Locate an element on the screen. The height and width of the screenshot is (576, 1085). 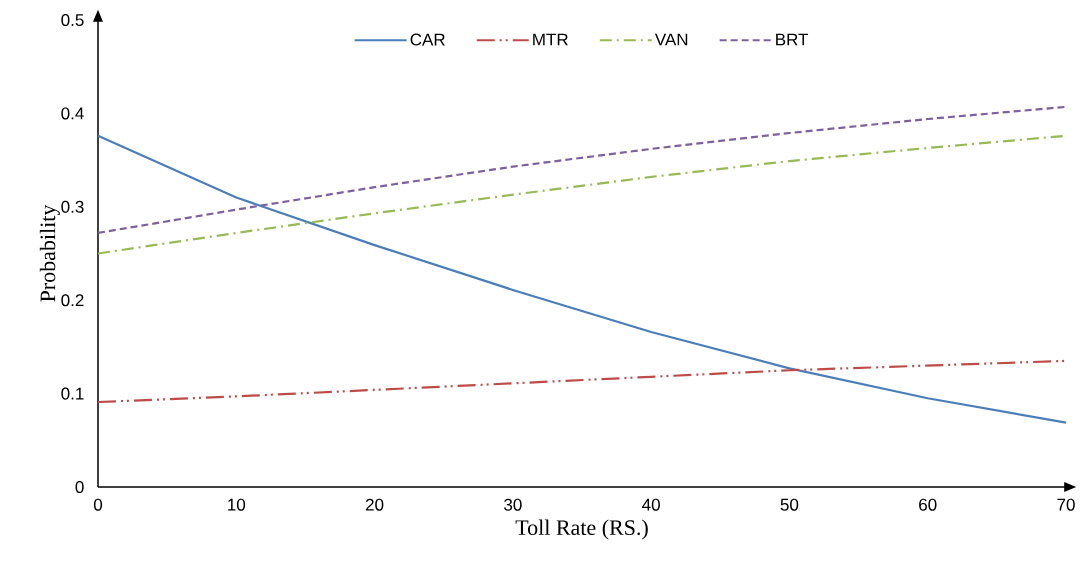
legend-label: MTR is located at coordinates (550, 39).